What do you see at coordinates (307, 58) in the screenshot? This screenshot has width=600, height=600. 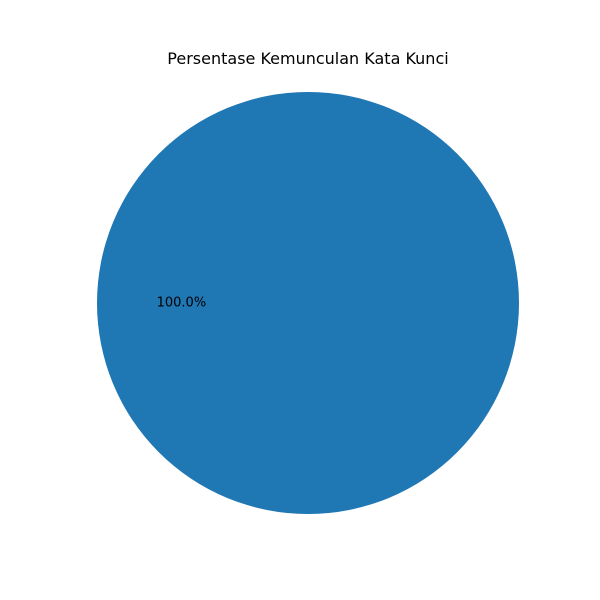 I see `chart-title: Persentase Kemunculan Kata Kunci` at bounding box center [307, 58].